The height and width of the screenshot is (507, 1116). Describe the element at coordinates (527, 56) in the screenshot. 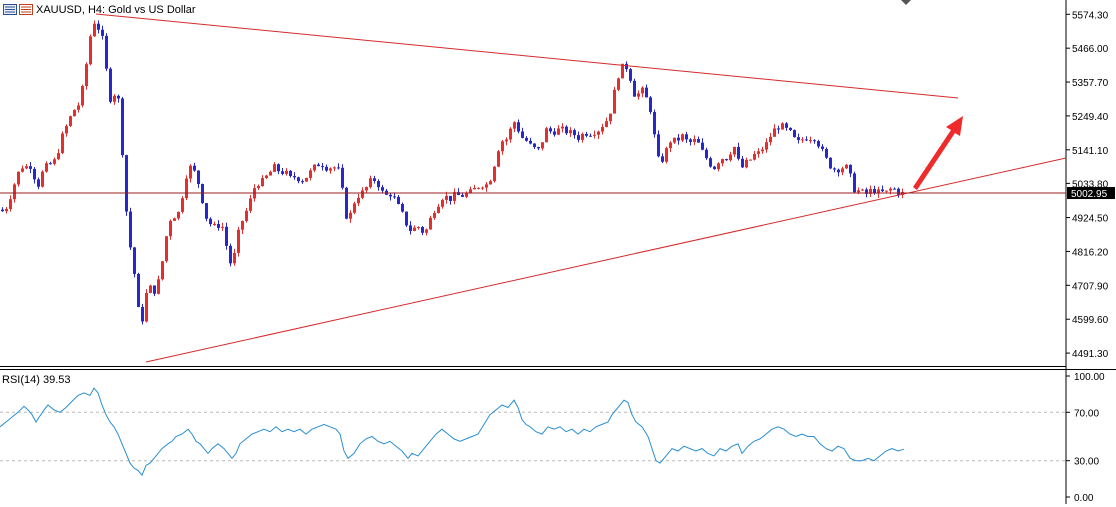

I see `upper-trendline` at that location.